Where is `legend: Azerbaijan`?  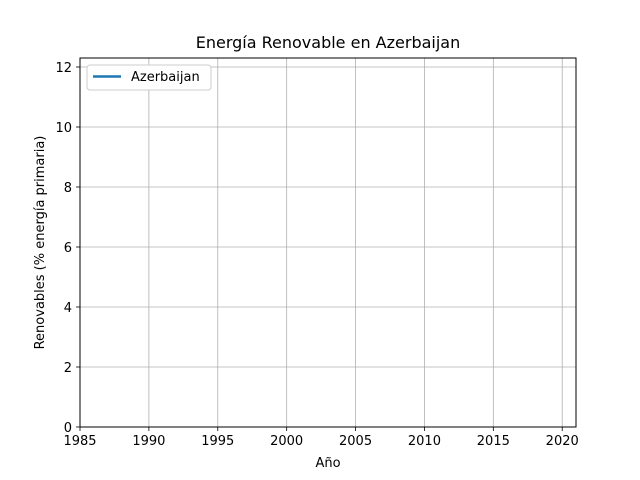
legend: Azerbaijan is located at coordinates (149, 77).